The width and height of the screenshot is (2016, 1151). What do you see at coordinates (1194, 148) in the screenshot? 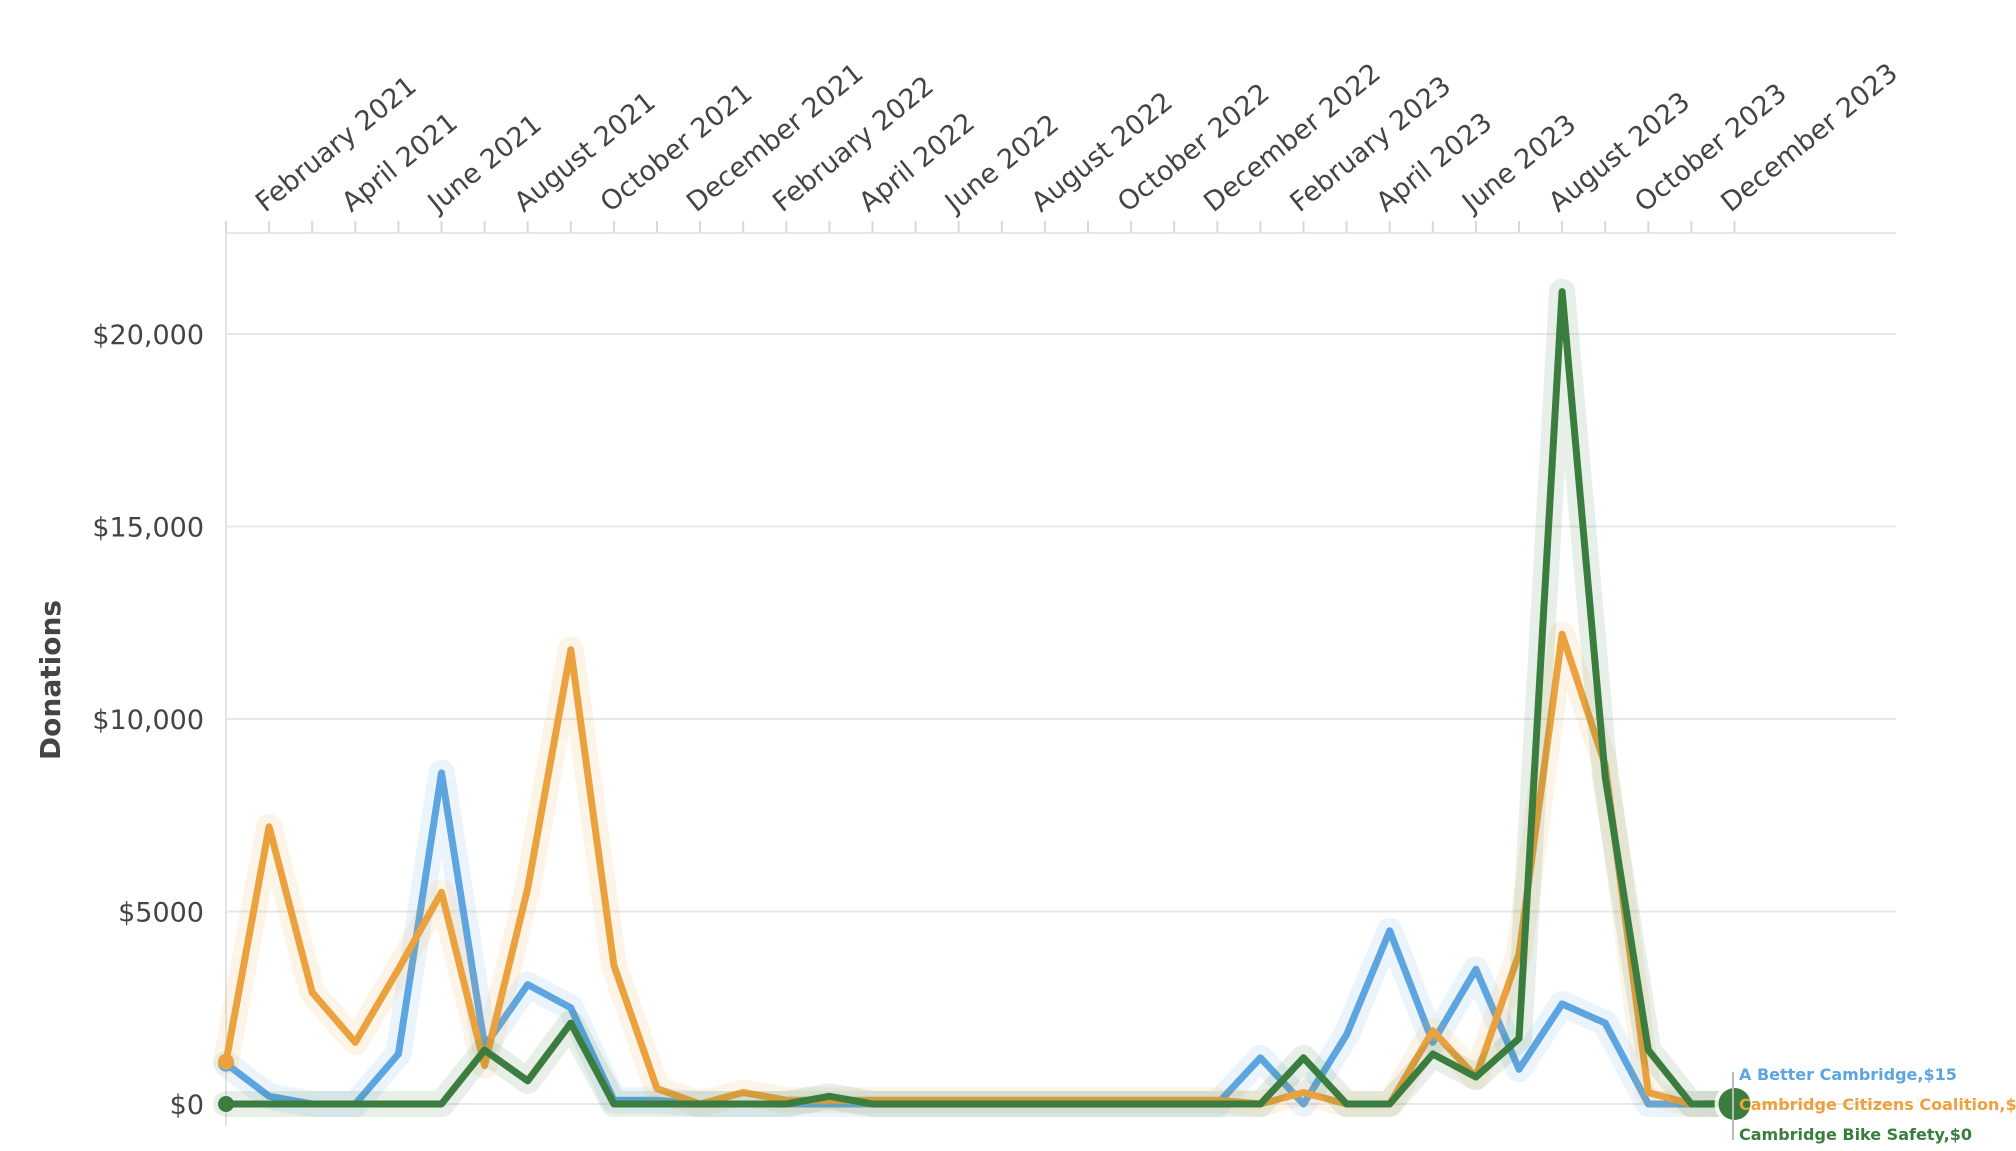
I see `x-tick-label: October 2022` at bounding box center [1194, 148].